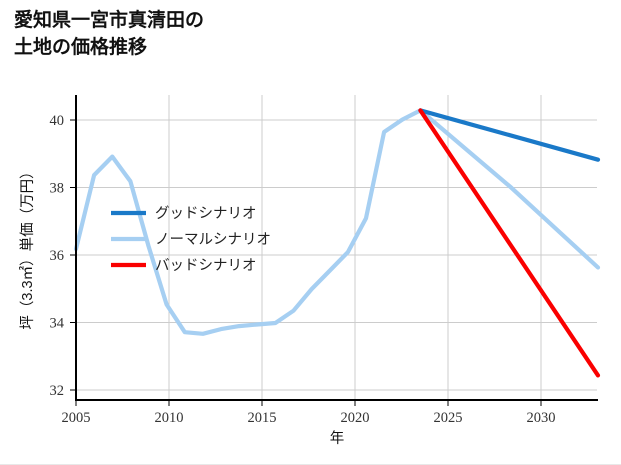 This screenshot has height=465, width=621. What do you see at coordinates (206, 213) in the screenshot?
I see `legend-label-good: グッドシナリオ` at bounding box center [206, 213].